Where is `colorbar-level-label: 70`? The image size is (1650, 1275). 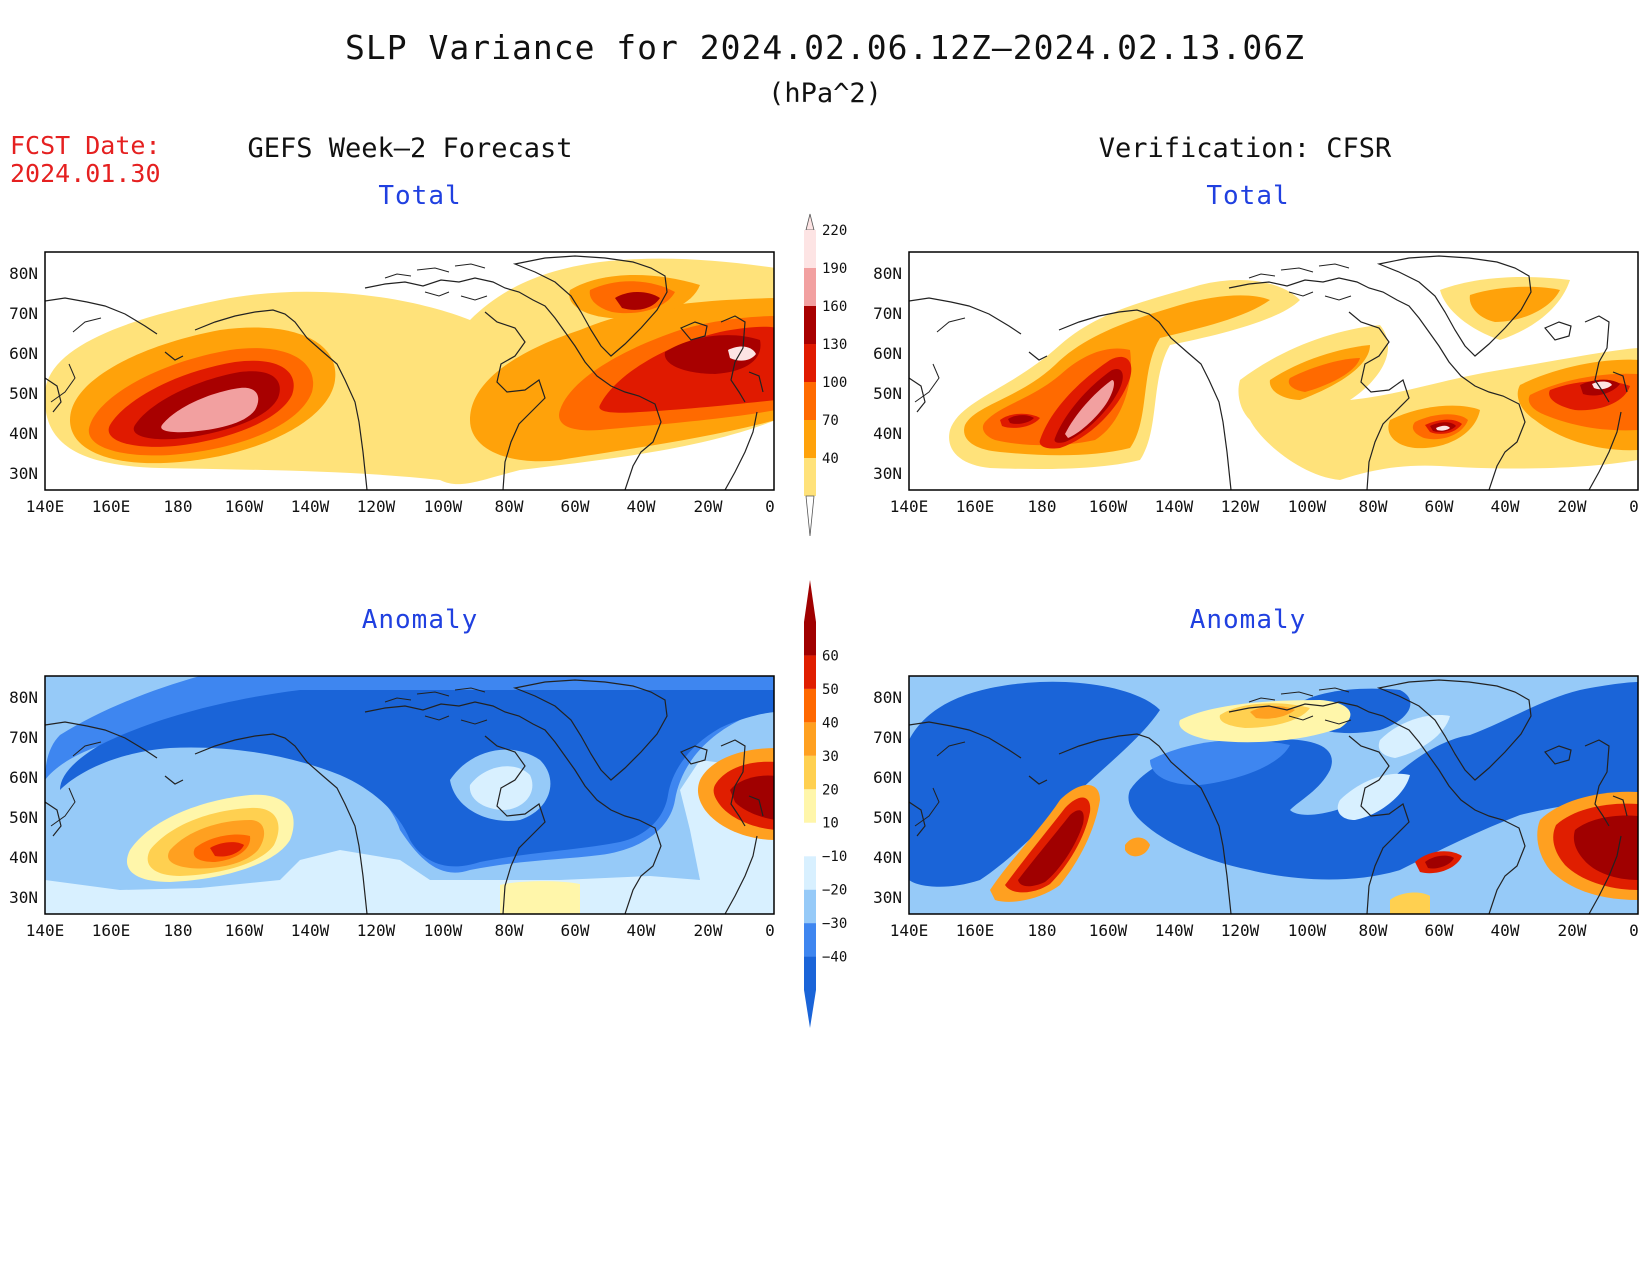
colorbar-level-label: 70 is located at coordinates (830, 421).